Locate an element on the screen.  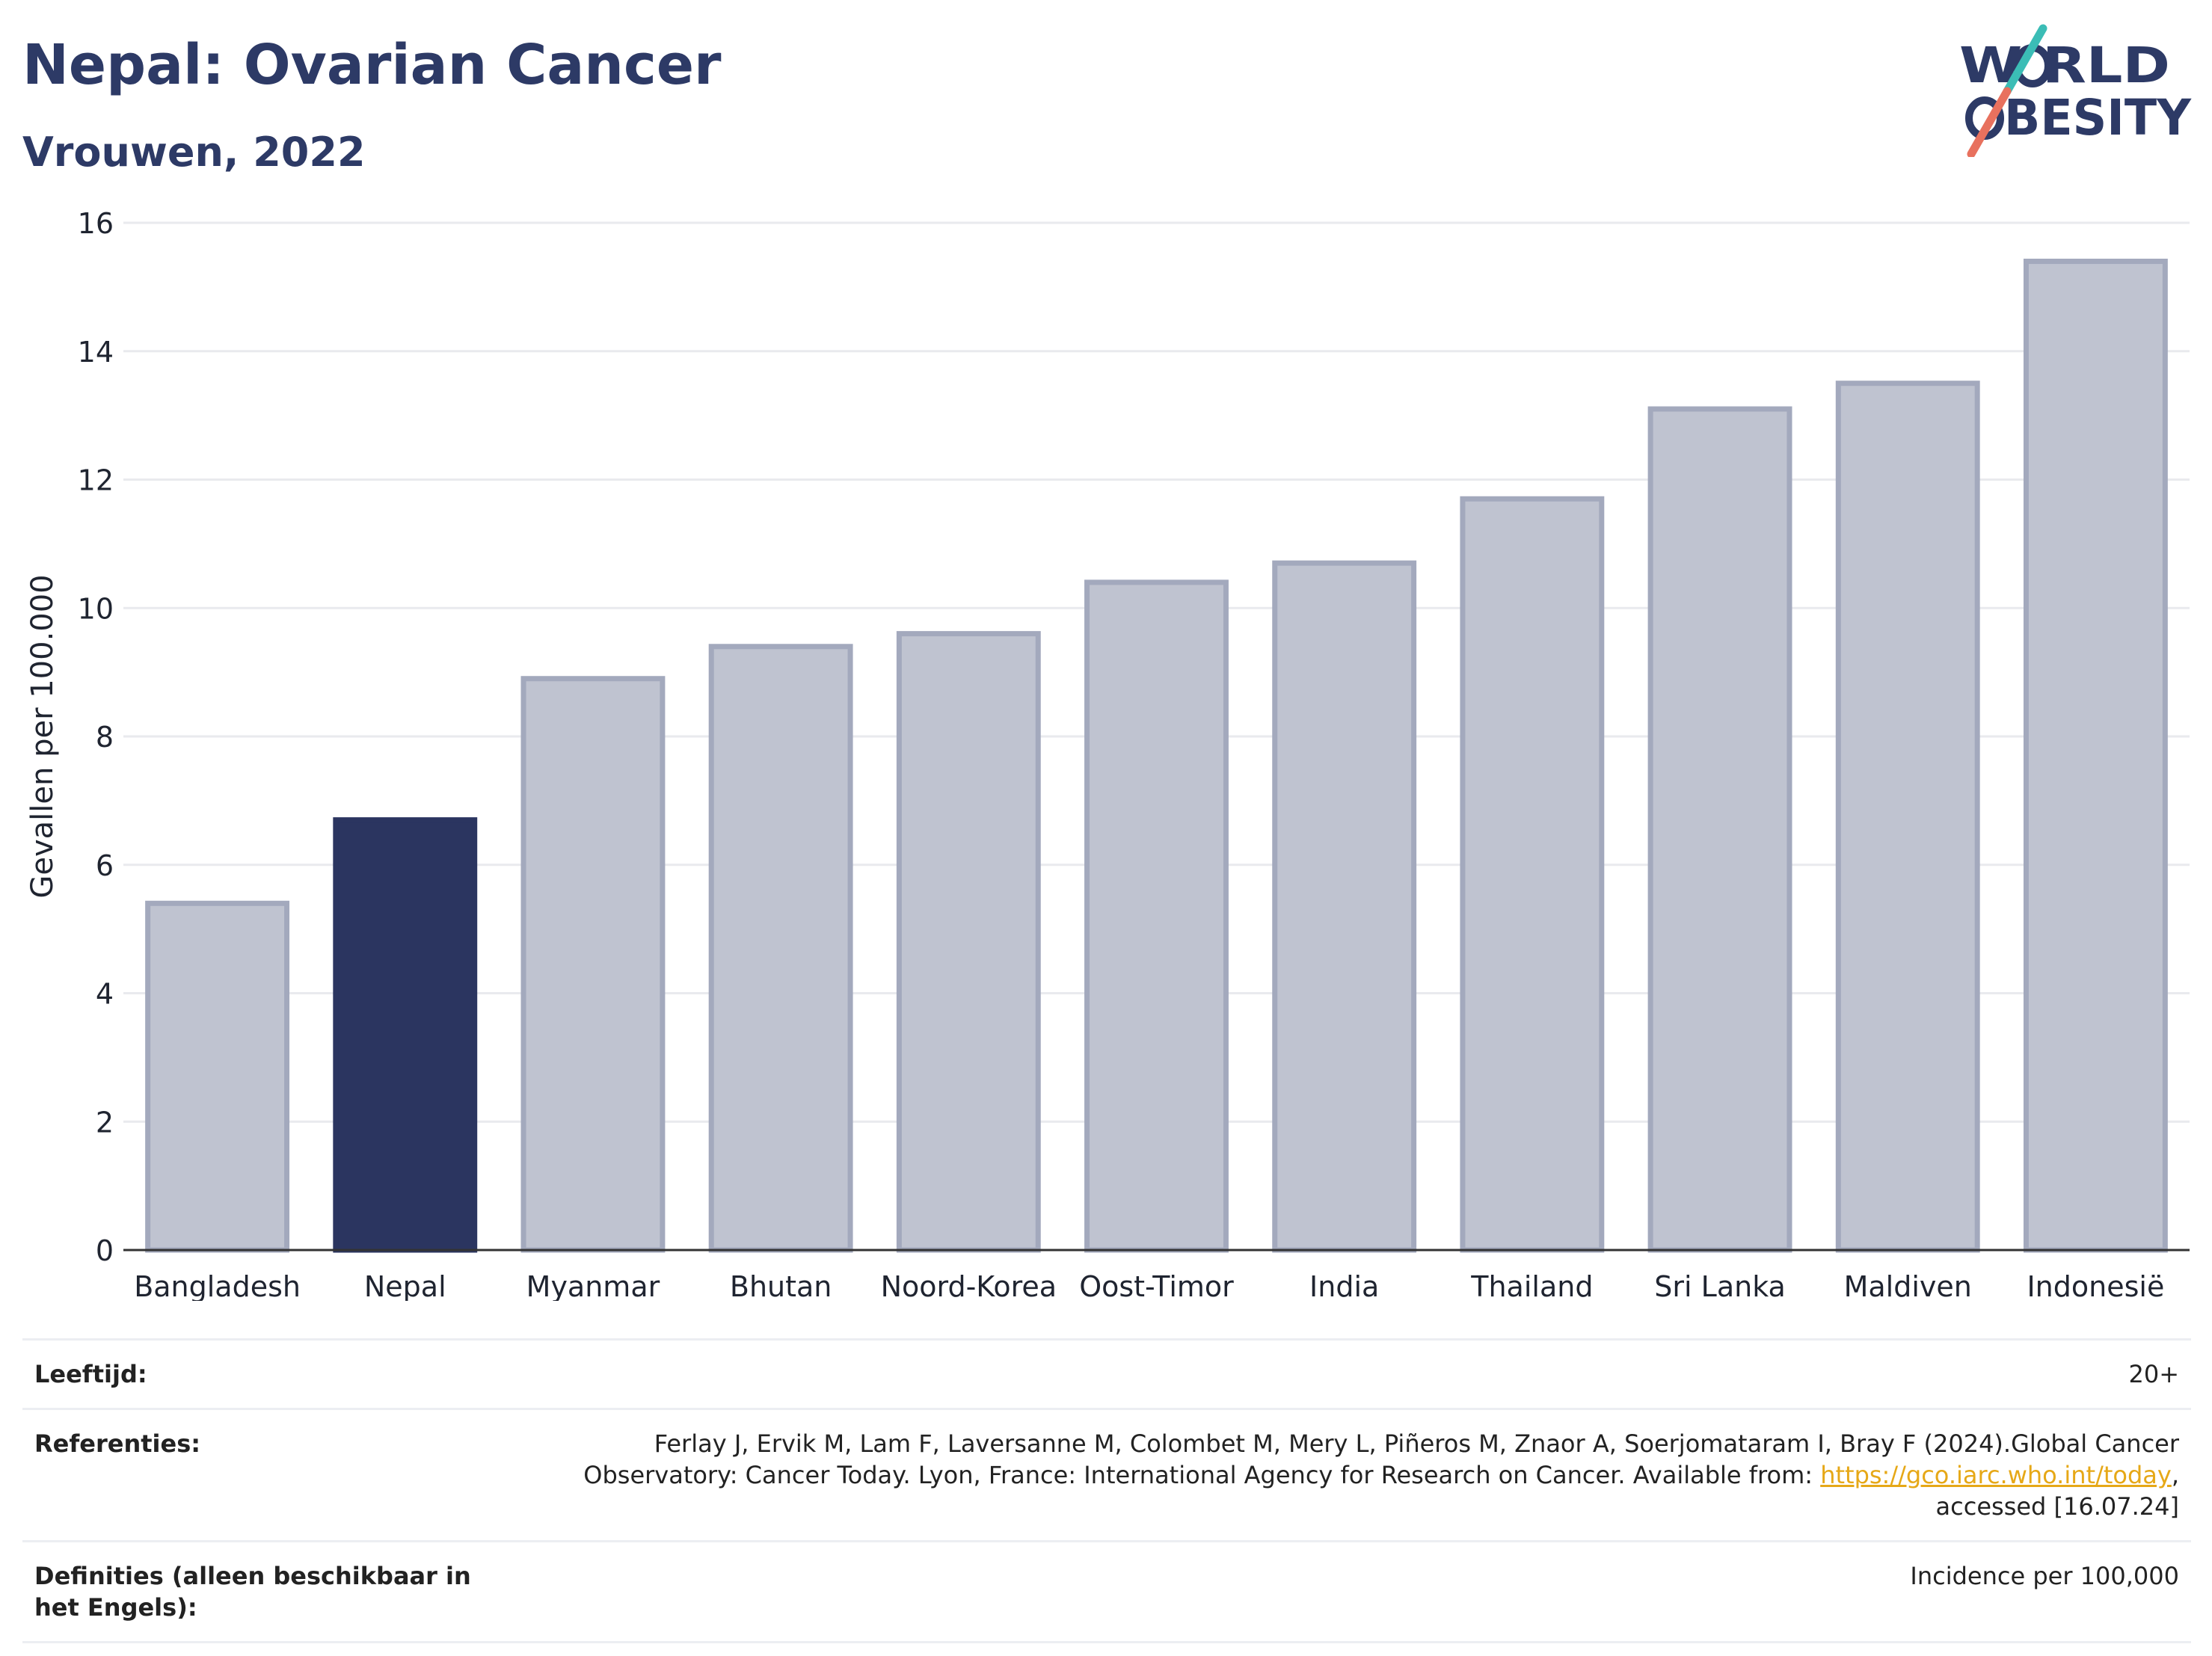
bar-noord-korea is located at coordinates (968, 942).